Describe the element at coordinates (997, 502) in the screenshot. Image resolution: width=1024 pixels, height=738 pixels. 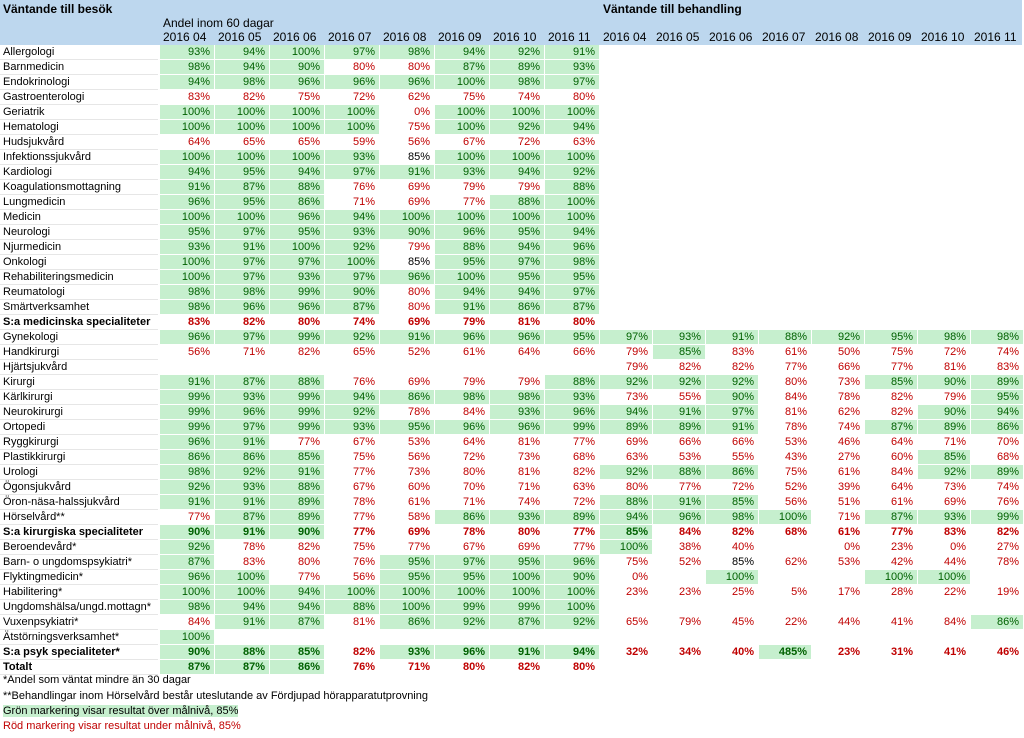
I see `treatment-value-cell: 76%` at that location.